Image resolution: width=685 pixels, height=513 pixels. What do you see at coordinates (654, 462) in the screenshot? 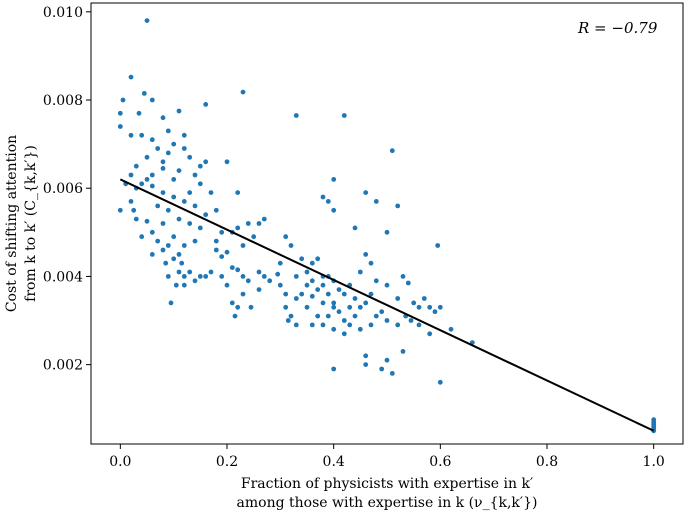
I see `x-tick-label: 1.0` at bounding box center [654, 462].